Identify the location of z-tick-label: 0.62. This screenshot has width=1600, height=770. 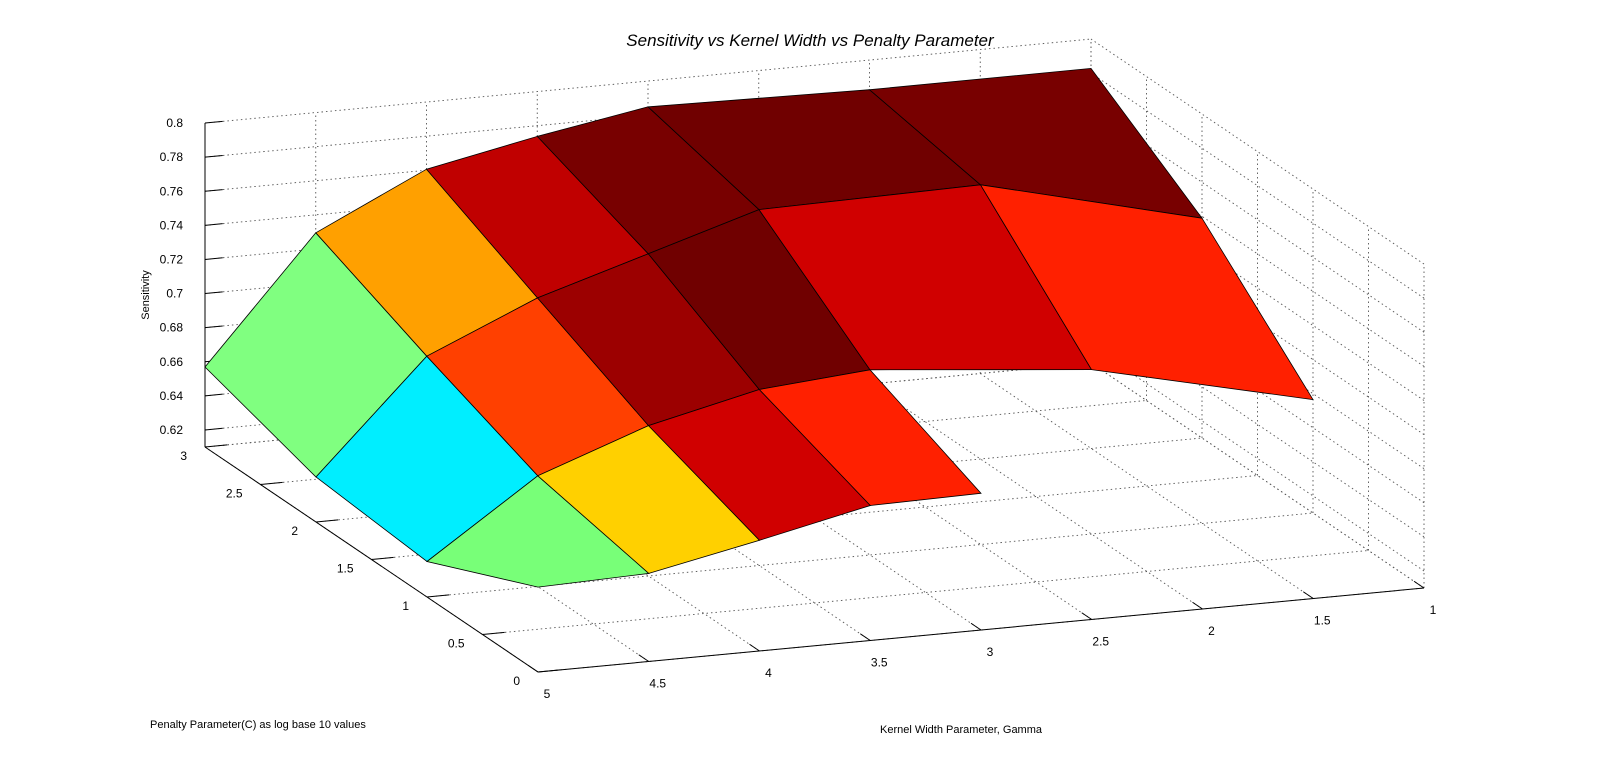
(172, 430).